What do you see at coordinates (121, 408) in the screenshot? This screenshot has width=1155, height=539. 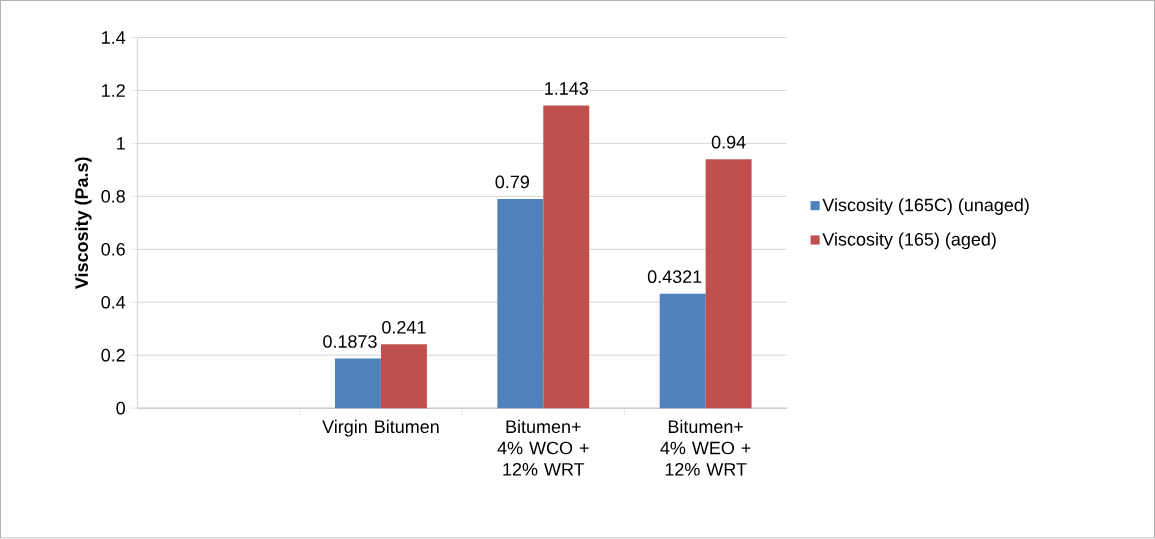 I see `y-tick-label: 0` at bounding box center [121, 408].